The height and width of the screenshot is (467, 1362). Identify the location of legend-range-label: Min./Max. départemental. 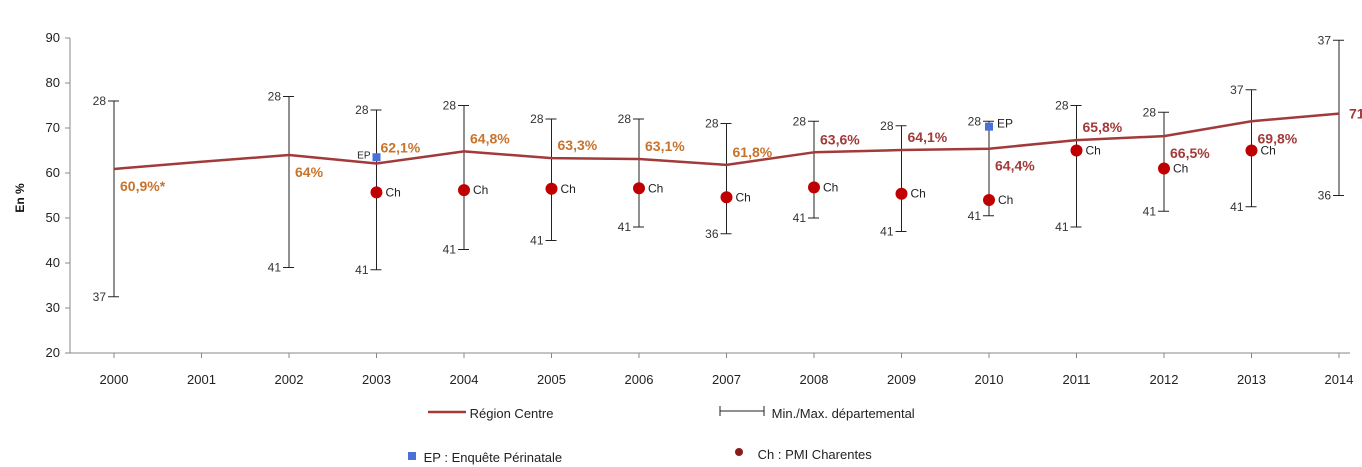
(843, 414).